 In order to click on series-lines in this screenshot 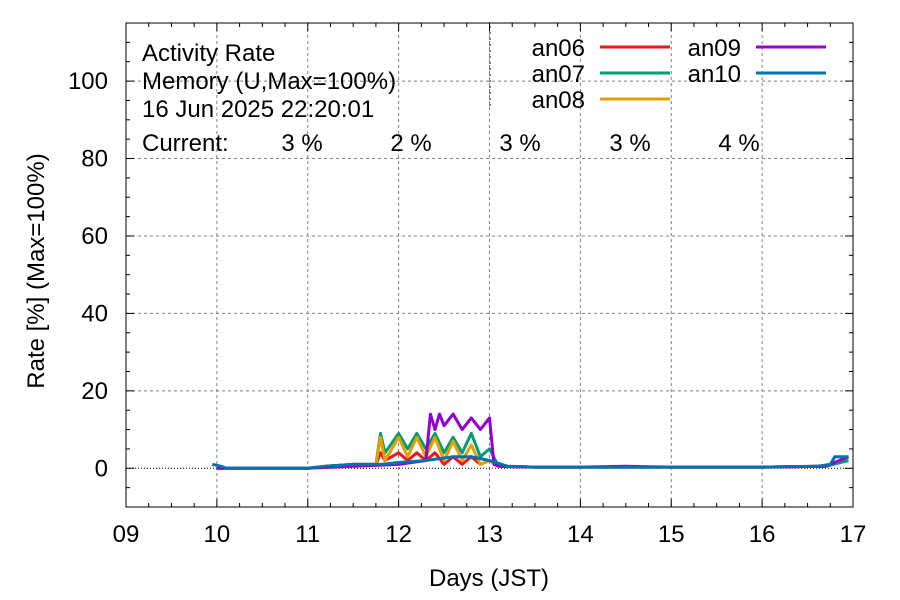, I will do `click(530, 441)`.